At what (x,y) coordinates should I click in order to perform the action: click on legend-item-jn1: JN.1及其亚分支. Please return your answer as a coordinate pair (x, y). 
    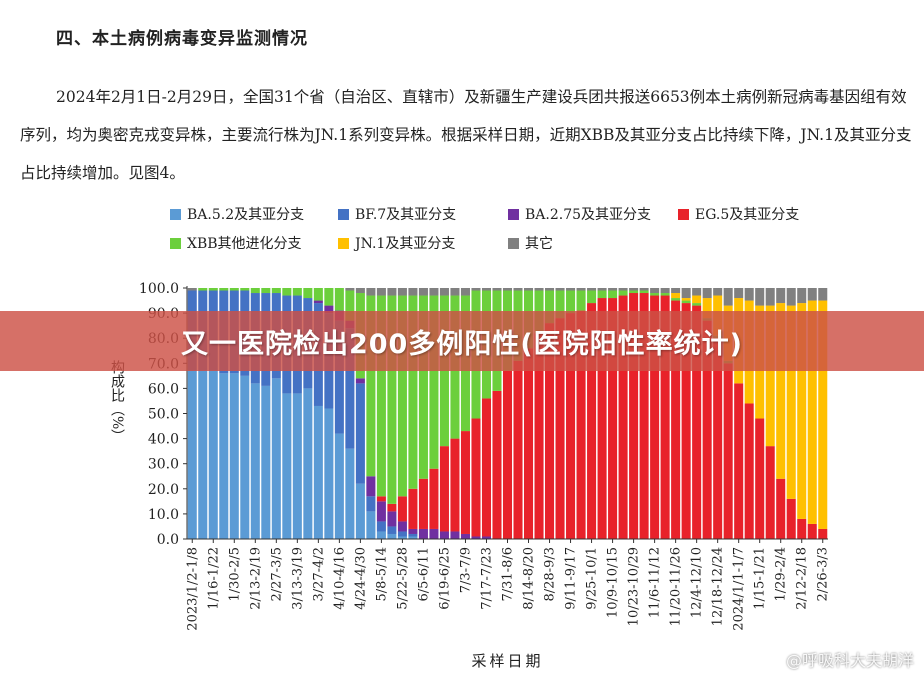
    Looking at the image, I should click on (396, 243).